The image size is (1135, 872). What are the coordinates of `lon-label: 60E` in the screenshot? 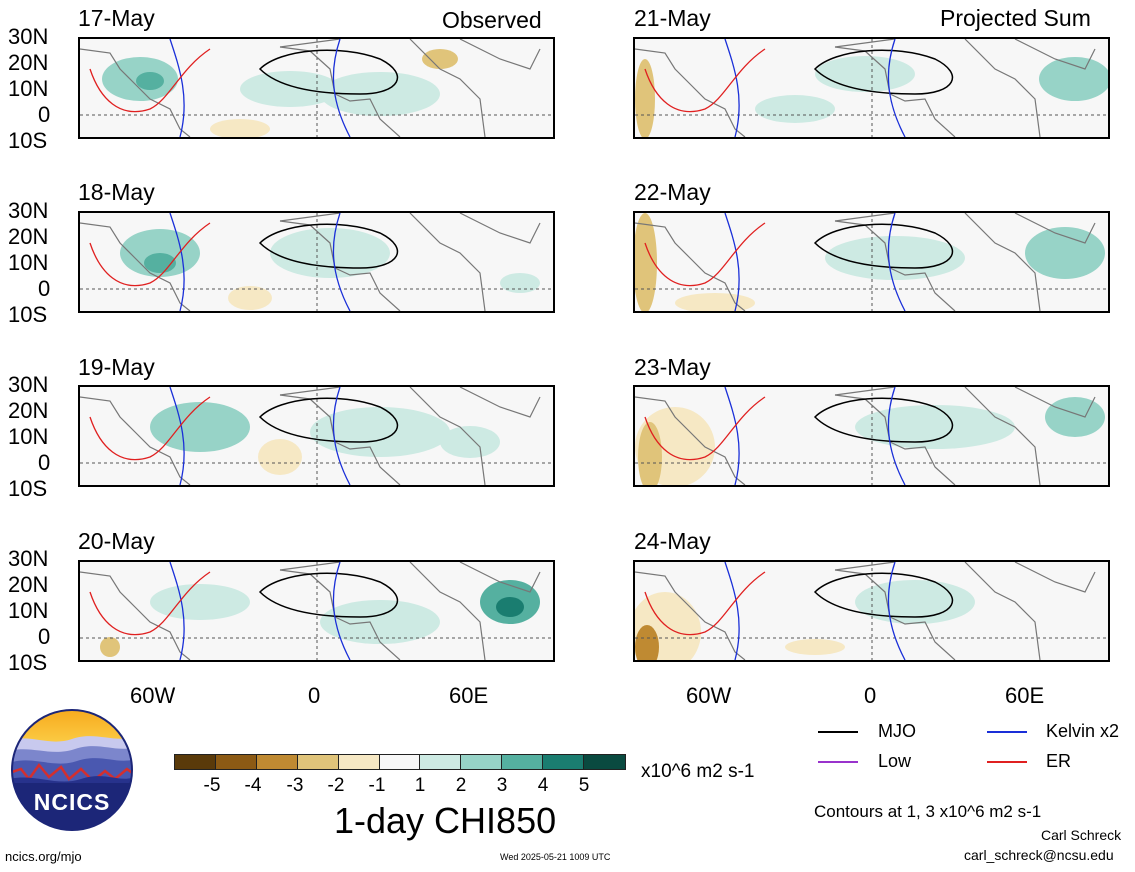 It's located at (469, 695).